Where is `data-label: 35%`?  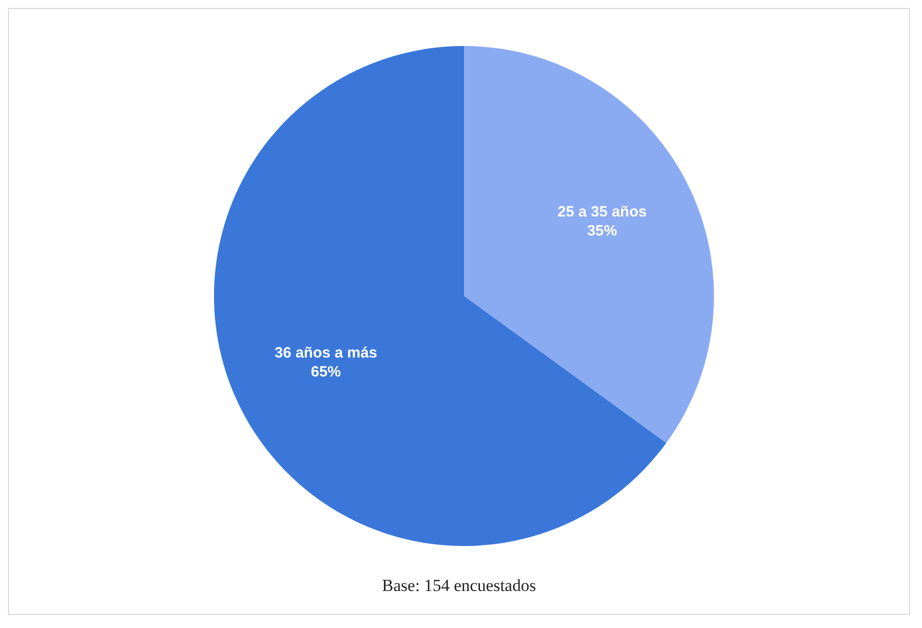 data-label: 35% is located at coordinates (602, 231).